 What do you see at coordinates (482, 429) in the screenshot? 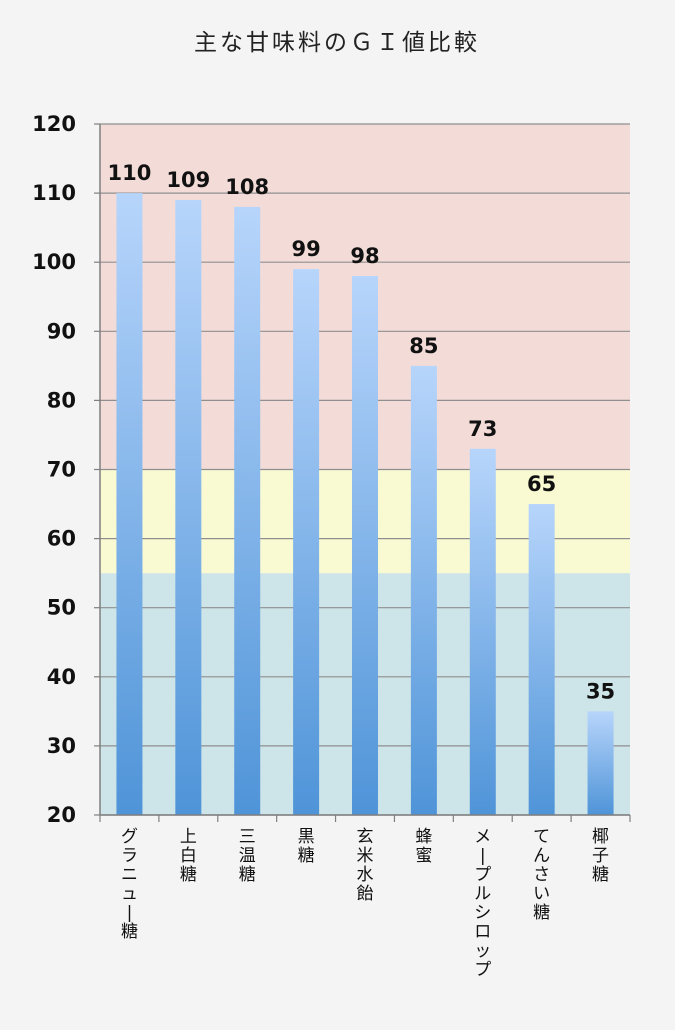
I see `data-label: 73` at bounding box center [482, 429].